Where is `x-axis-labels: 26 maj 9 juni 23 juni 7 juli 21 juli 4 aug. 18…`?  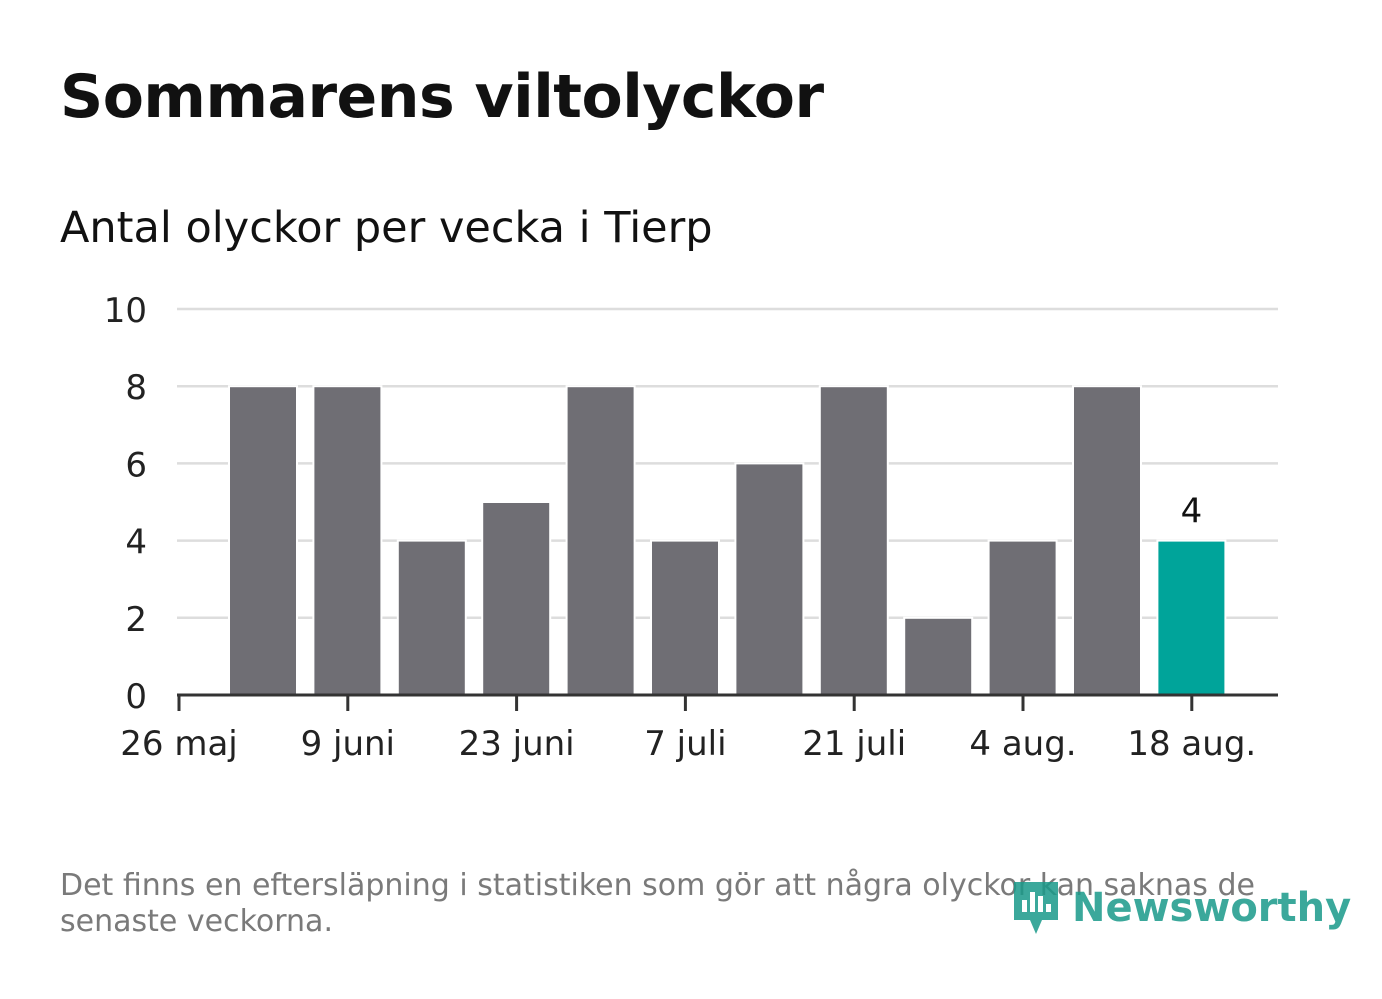
x-axis-labels: 26 maj 9 juni 23 juni 7 juli 21 juli 4 aug. 18… is located at coordinates (688, 744).